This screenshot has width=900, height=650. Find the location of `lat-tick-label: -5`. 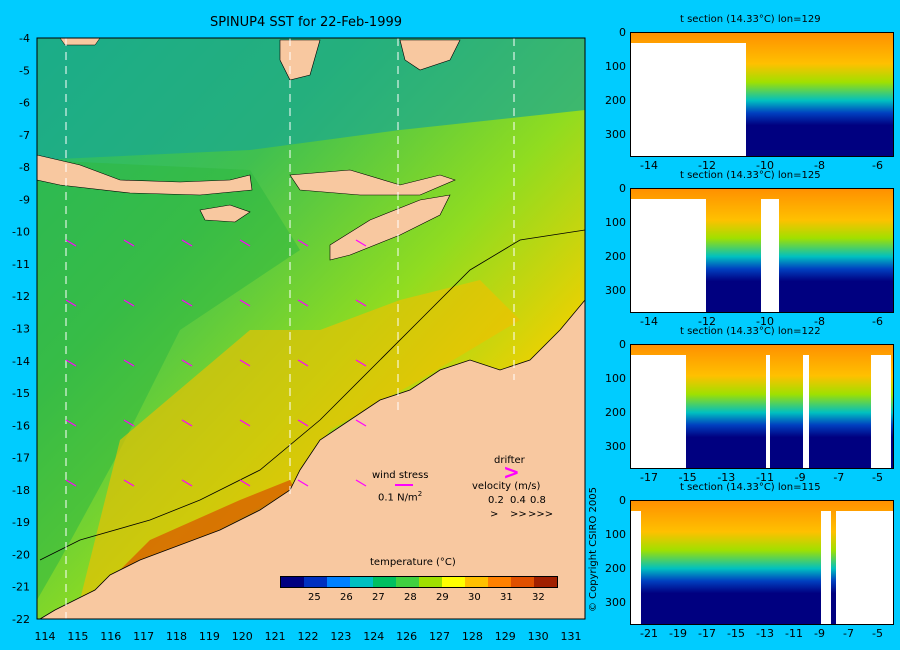

lat-tick-label: -5 is located at coordinates (24, 70).